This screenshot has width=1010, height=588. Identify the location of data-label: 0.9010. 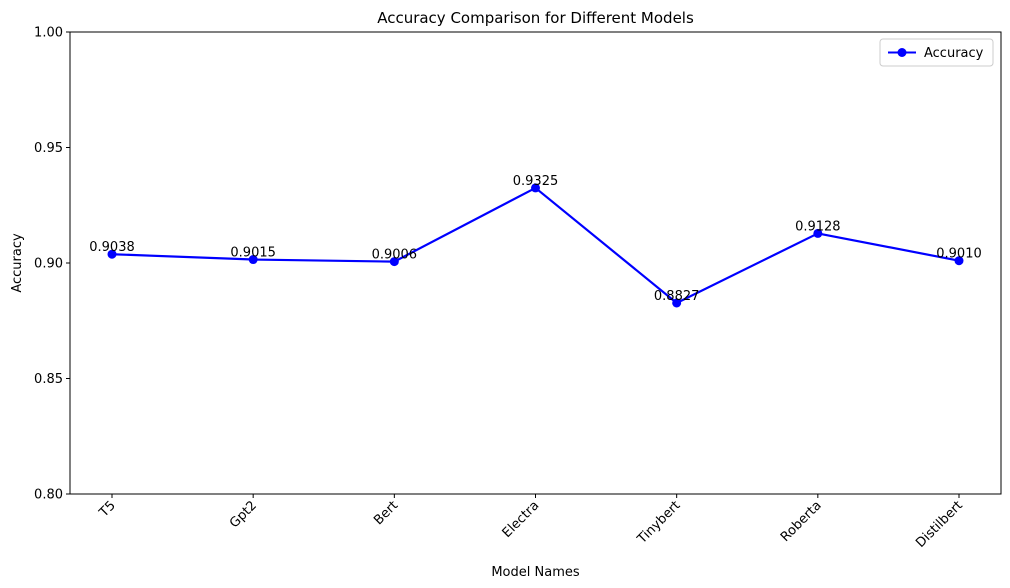
(959, 254).